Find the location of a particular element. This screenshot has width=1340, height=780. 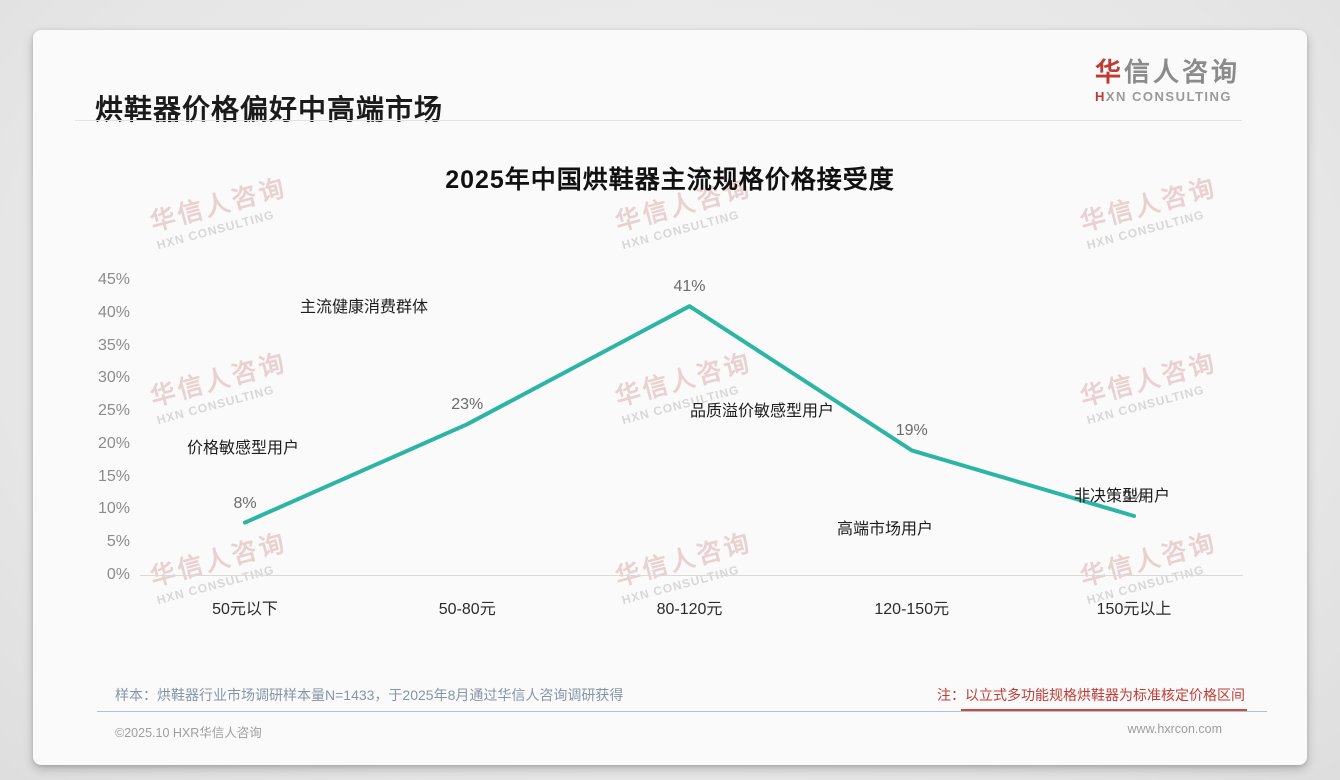

data-point-label: 23% is located at coordinates (467, 405).